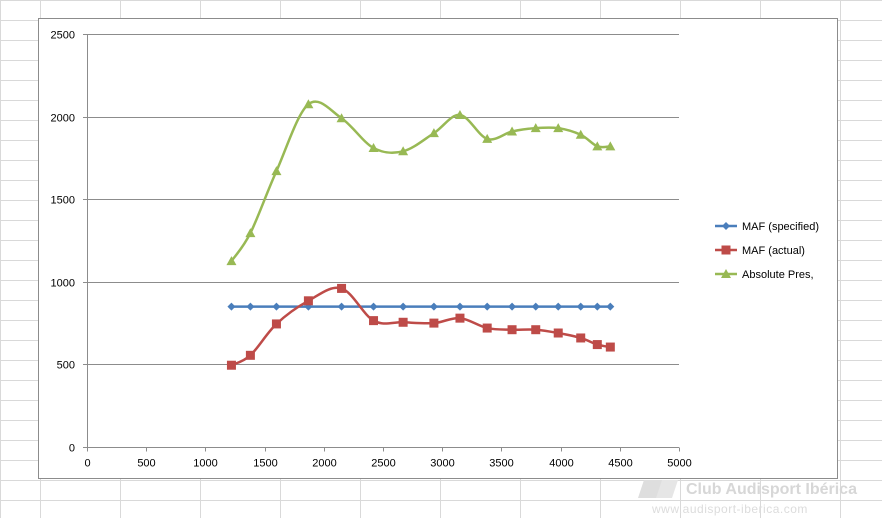 The width and height of the screenshot is (882, 518). What do you see at coordinates (205, 464) in the screenshot?
I see `x-tick-label: 1000` at bounding box center [205, 464].